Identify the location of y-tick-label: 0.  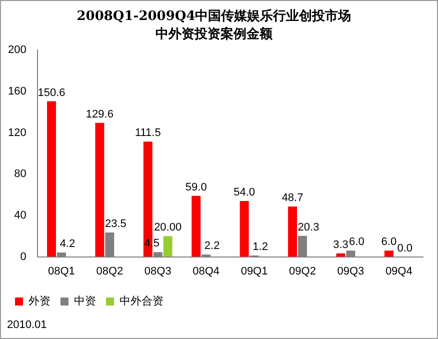
(23, 256).